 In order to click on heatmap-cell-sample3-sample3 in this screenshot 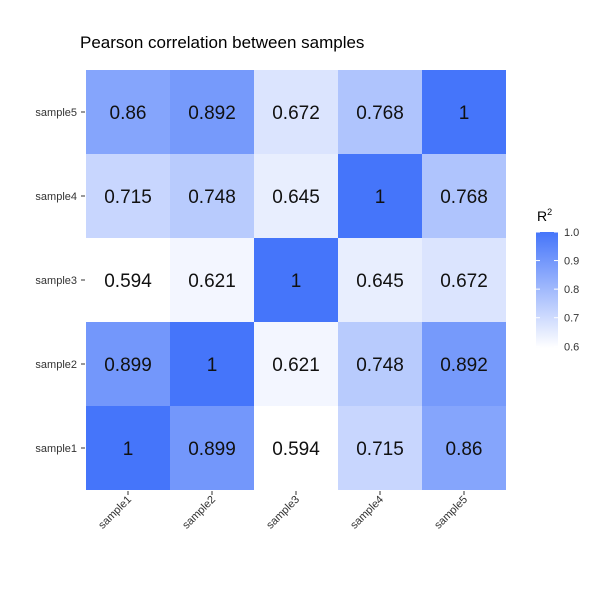, I will do `click(296, 280)`.